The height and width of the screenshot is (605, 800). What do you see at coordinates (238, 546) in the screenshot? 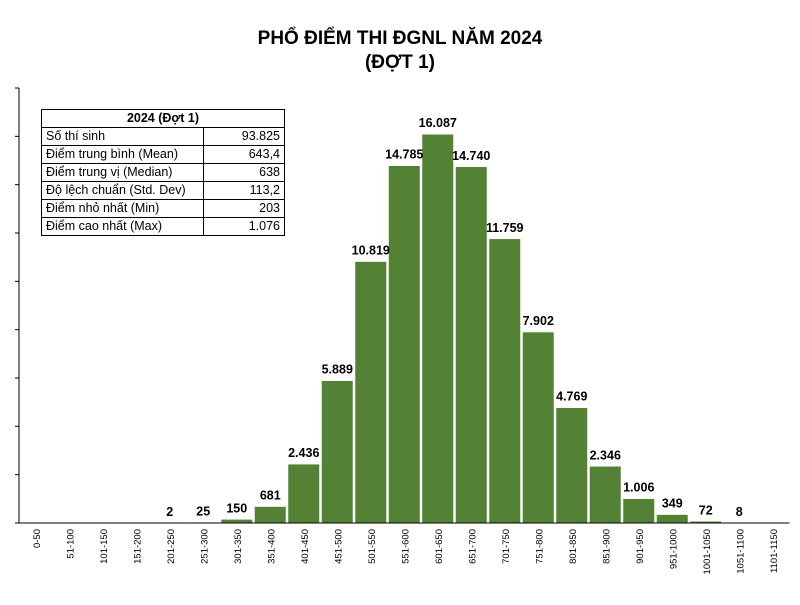
I see `x-tick-label: 301-350` at bounding box center [238, 546].